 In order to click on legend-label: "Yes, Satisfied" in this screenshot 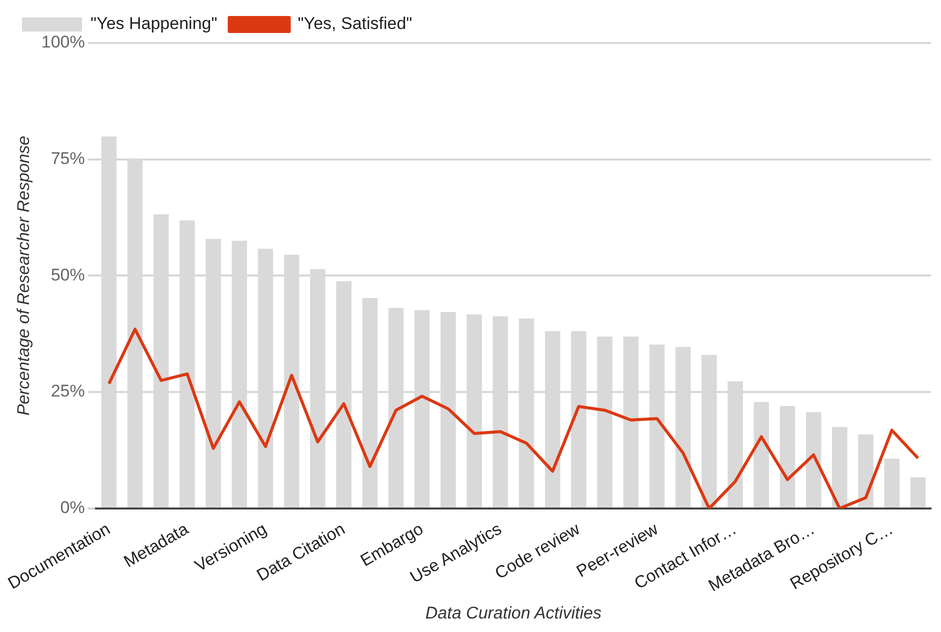, I will do `click(355, 24)`.